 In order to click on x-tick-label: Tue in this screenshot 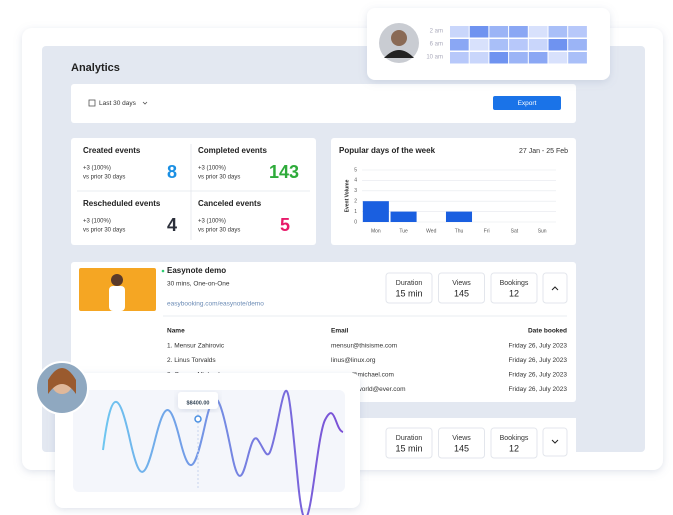, I will do `click(403, 231)`.